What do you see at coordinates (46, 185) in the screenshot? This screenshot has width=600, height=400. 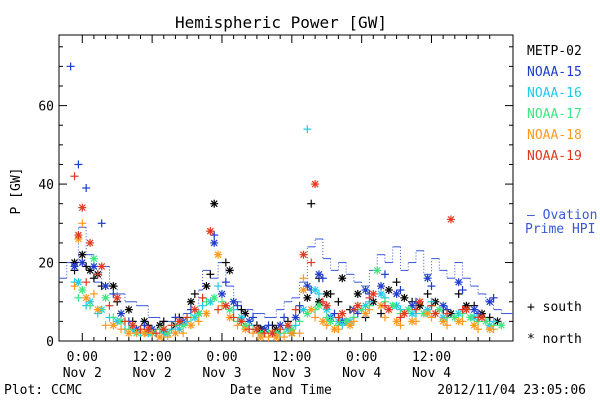 I see `y-tick-label: 40` at bounding box center [46, 185].